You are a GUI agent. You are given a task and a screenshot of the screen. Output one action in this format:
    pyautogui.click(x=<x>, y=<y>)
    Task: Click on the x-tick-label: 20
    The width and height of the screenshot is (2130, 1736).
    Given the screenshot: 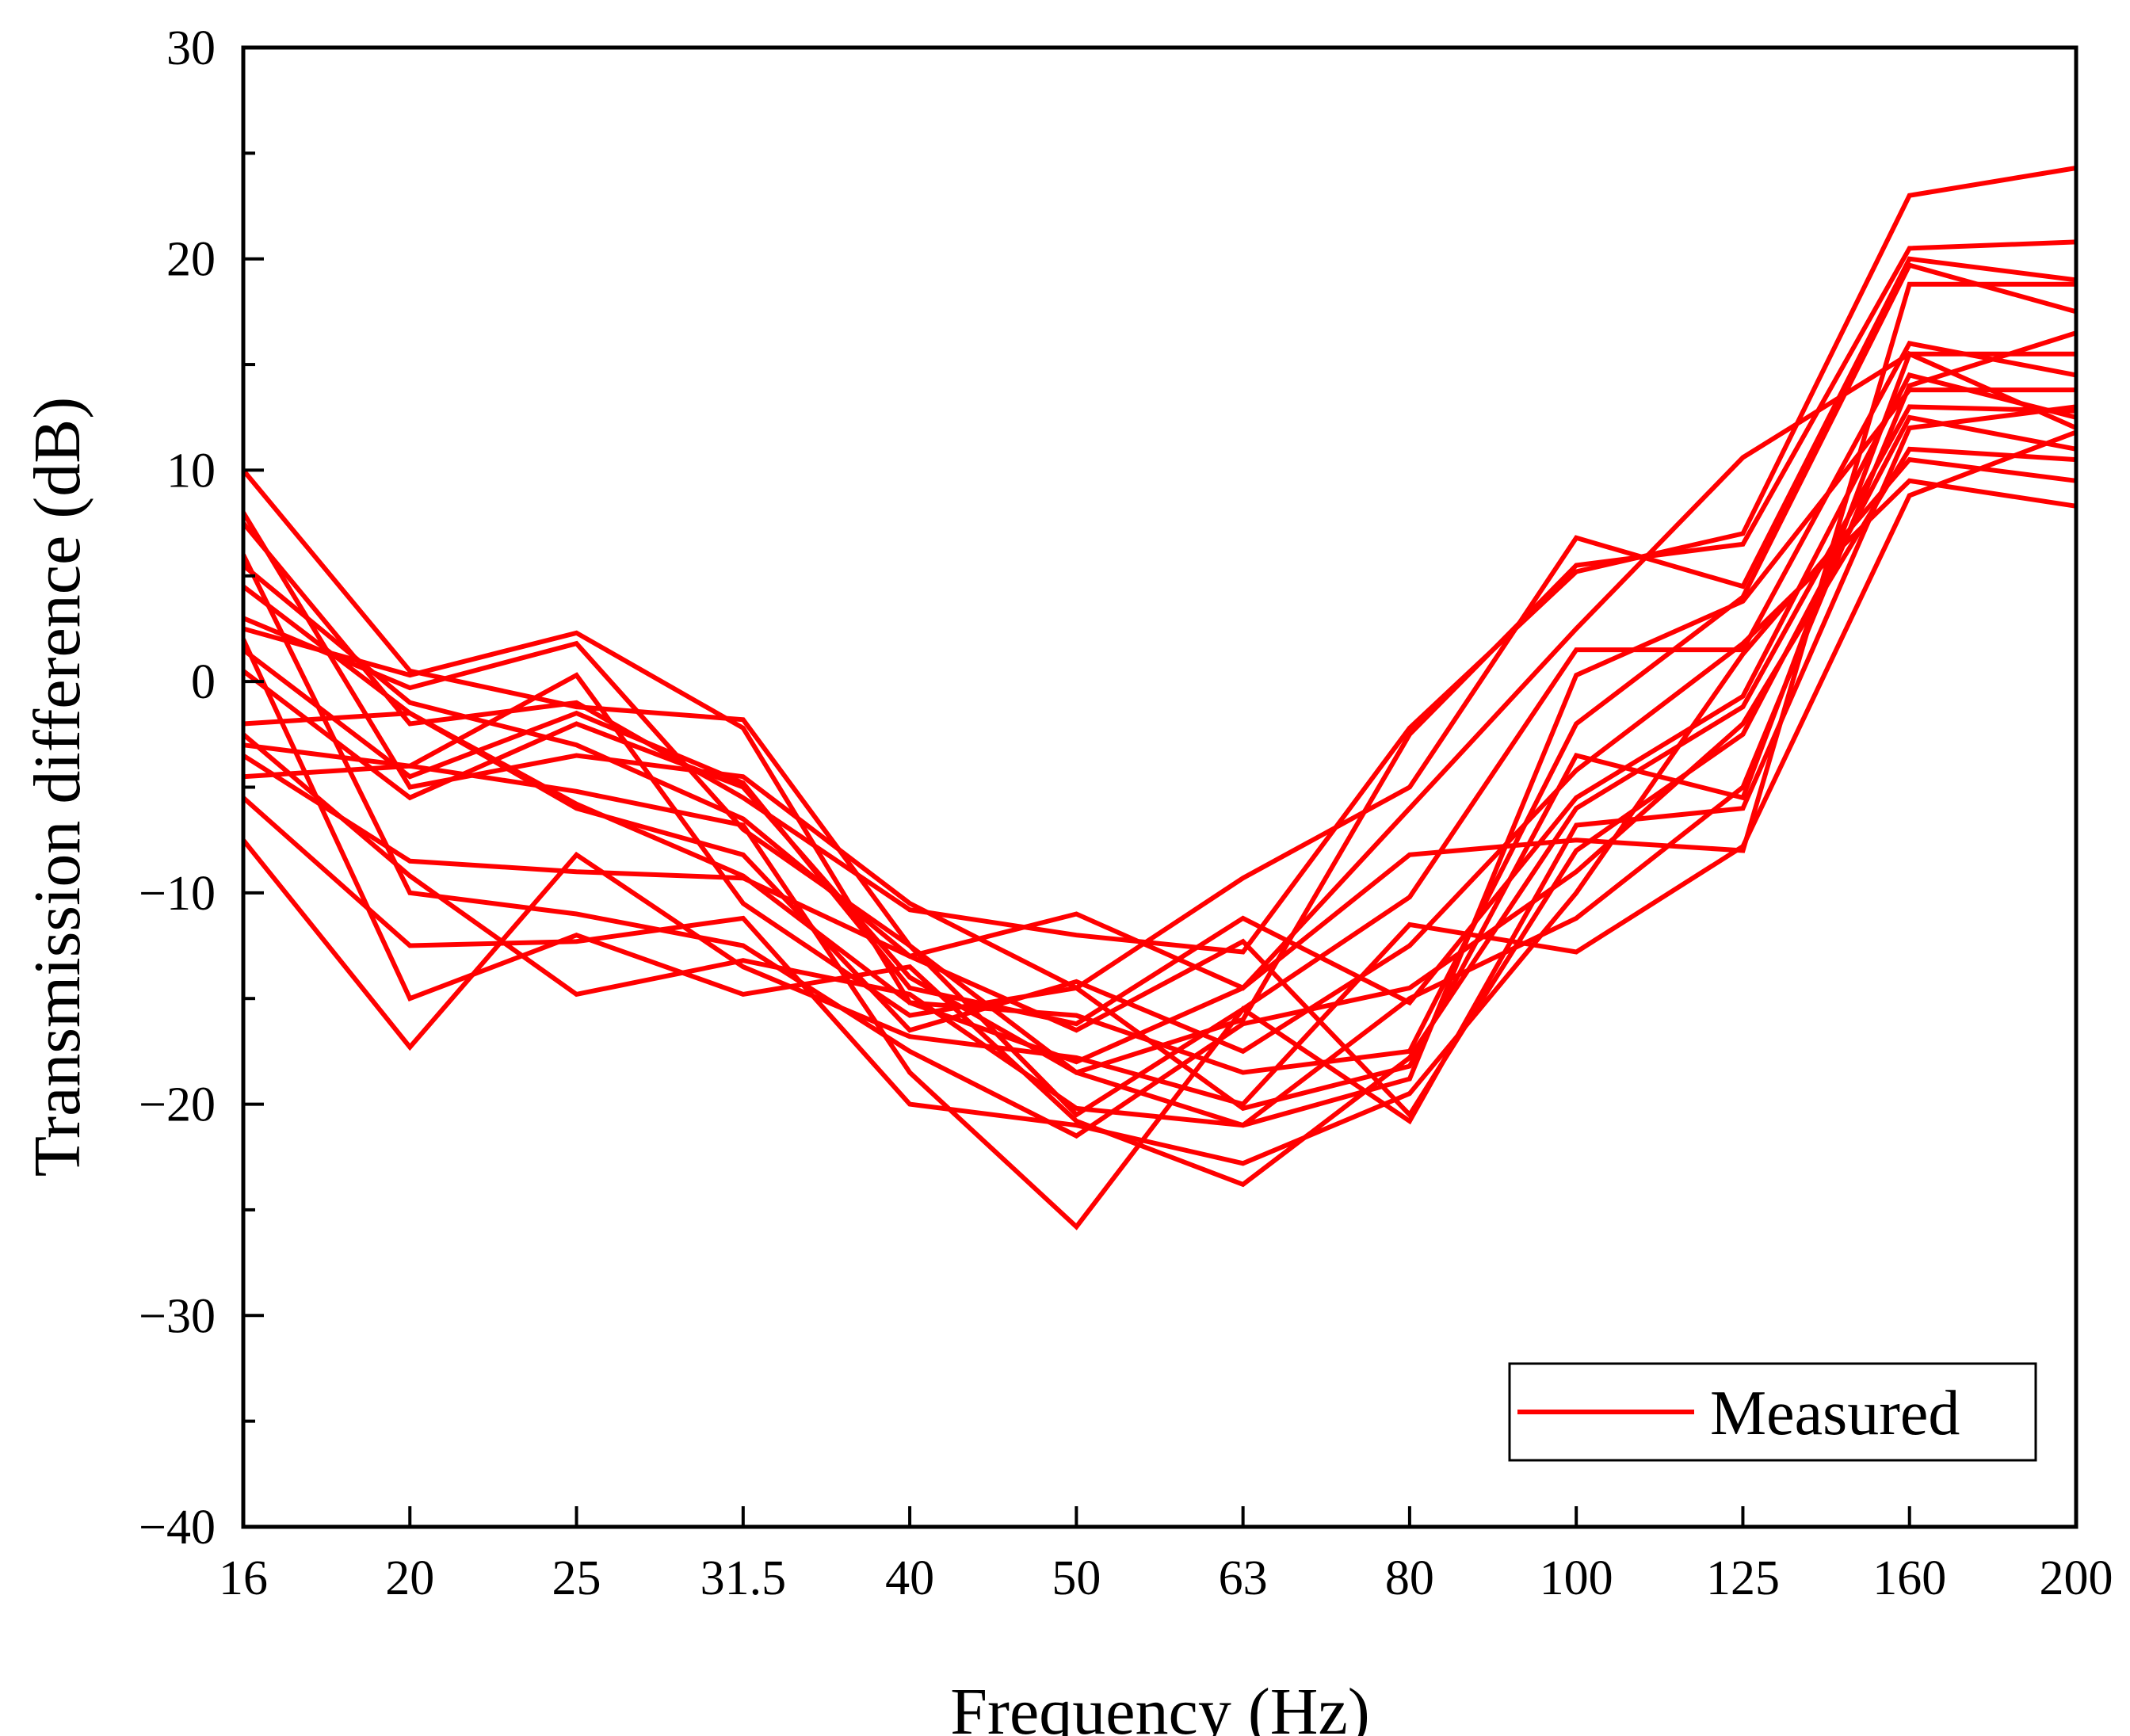 What is the action you would take?
    pyautogui.click(x=410, y=1578)
    